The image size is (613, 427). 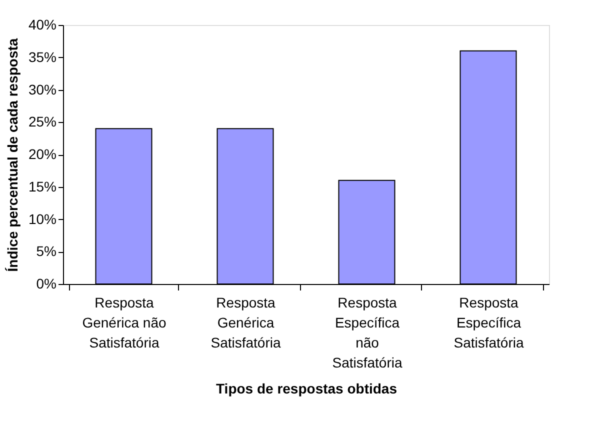 What do you see at coordinates (42, 89) in the screenshot?
I see `y-tick-label: 30%` at bounding box center [42, 89].